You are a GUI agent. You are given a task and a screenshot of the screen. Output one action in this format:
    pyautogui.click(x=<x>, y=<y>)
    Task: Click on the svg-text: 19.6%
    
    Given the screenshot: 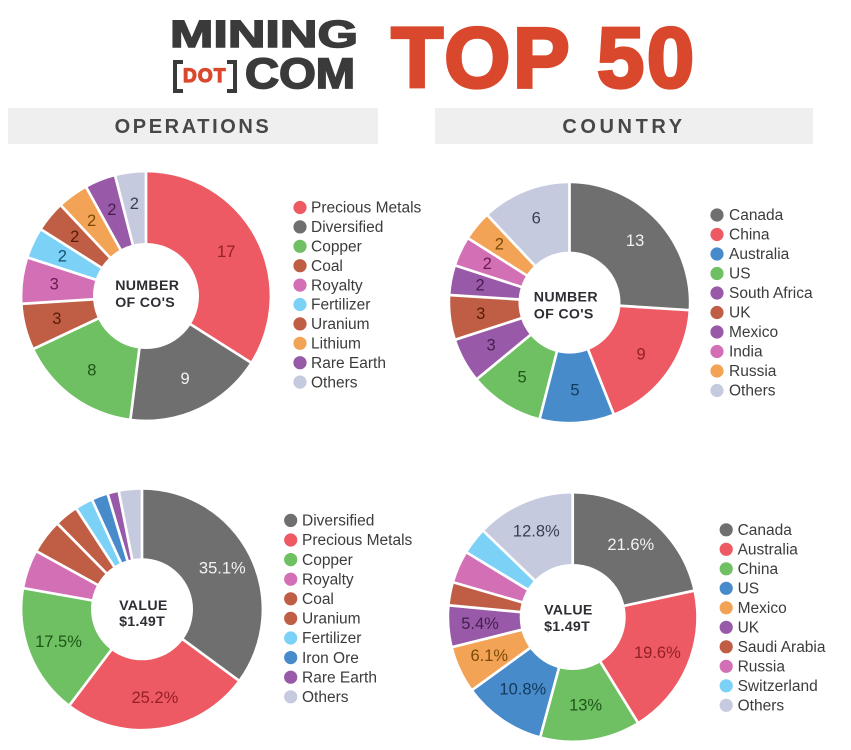 What is the action you would take?
    pyautogui.click(x=657, y=653)
    